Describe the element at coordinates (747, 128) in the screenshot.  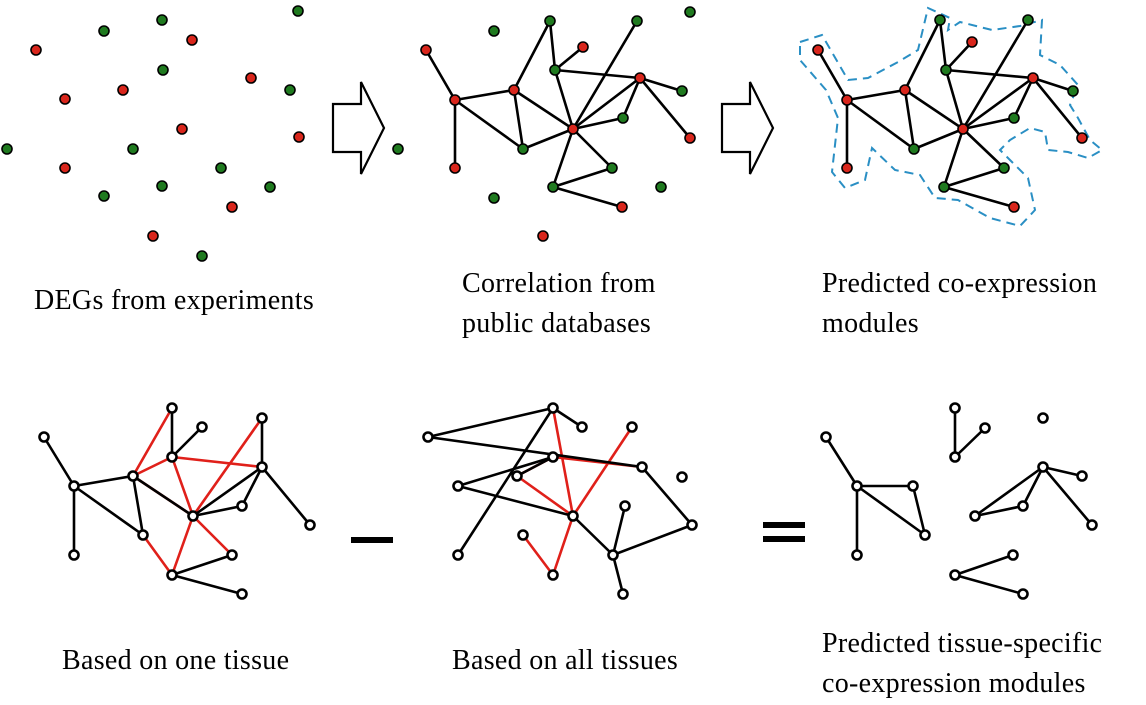
I see `arrow-right-icon` at that location.